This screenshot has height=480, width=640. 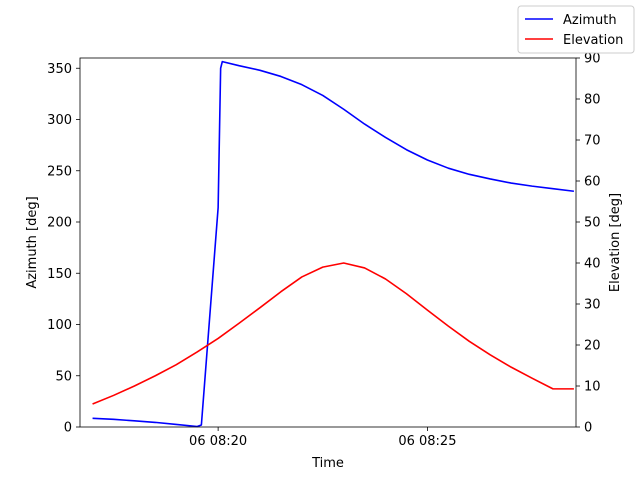 I want to click on y-left-tick-label-300: 300, so click(x=59, y=120).